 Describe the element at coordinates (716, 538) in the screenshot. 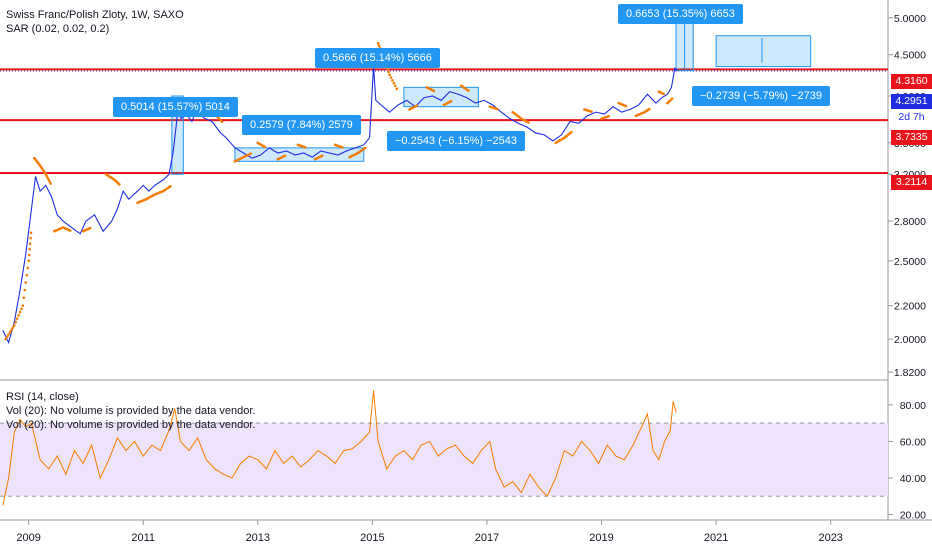

I see `x-tick-label: 2021` at that location.